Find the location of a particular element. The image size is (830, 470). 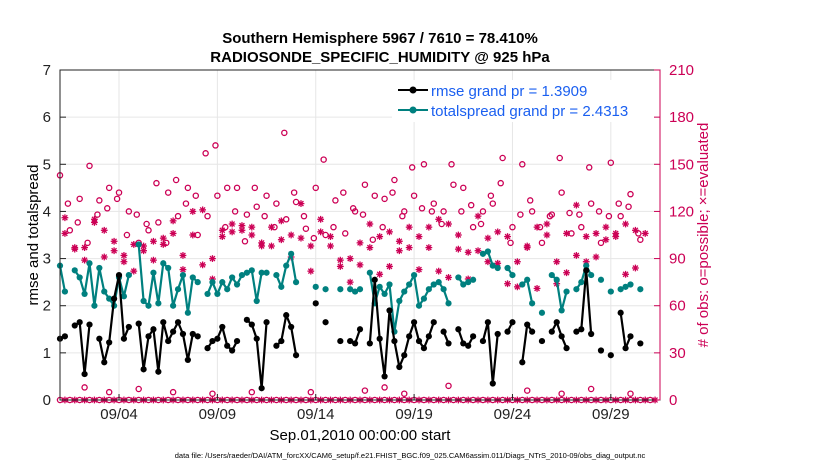

chart-subtitle: RADIOSONDE_SPECIFIC_HUMIDITY @ 925 hPa is located at coordinates (380, 57).